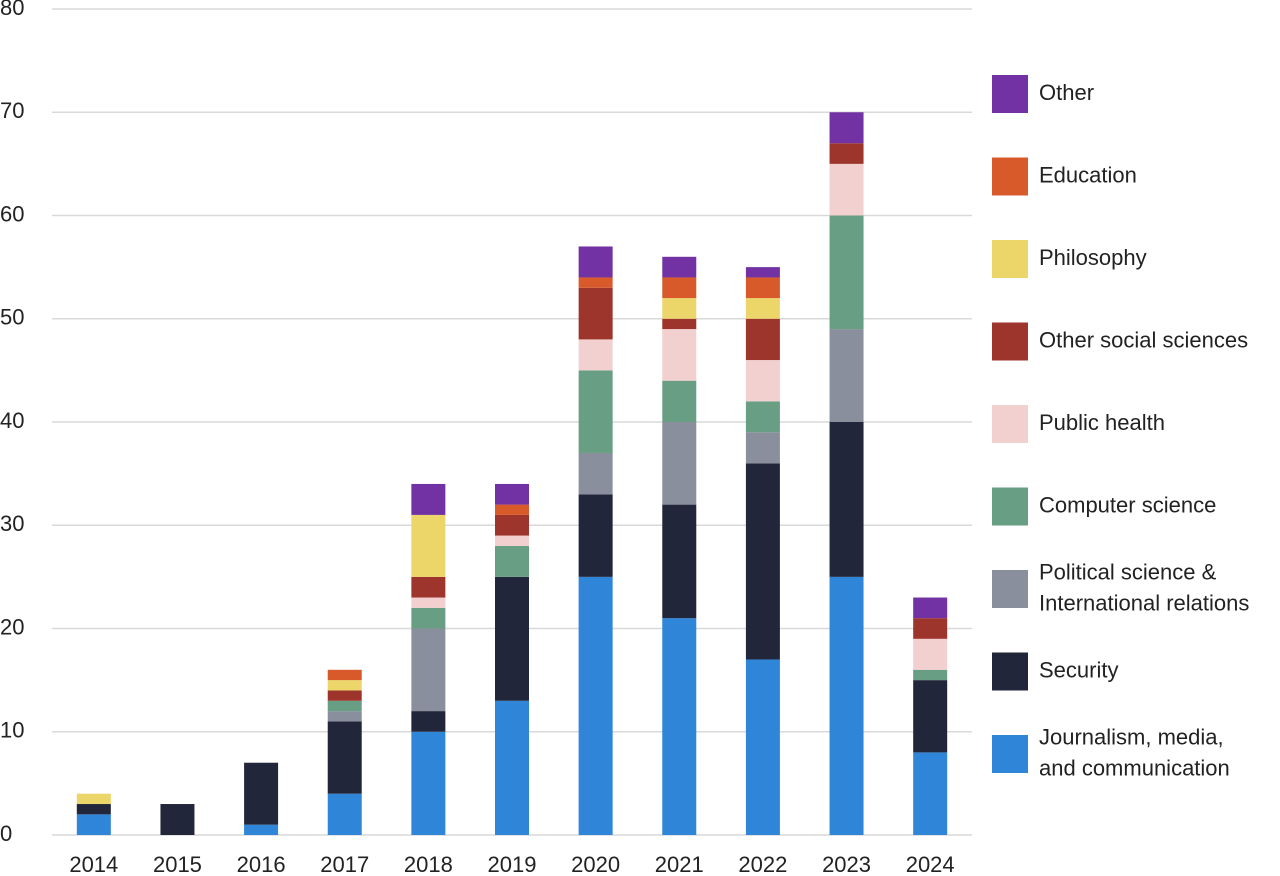  Describe the element at coordinates (12, 730) in the screenshot. I see `y-tick-label: 10` at that location.